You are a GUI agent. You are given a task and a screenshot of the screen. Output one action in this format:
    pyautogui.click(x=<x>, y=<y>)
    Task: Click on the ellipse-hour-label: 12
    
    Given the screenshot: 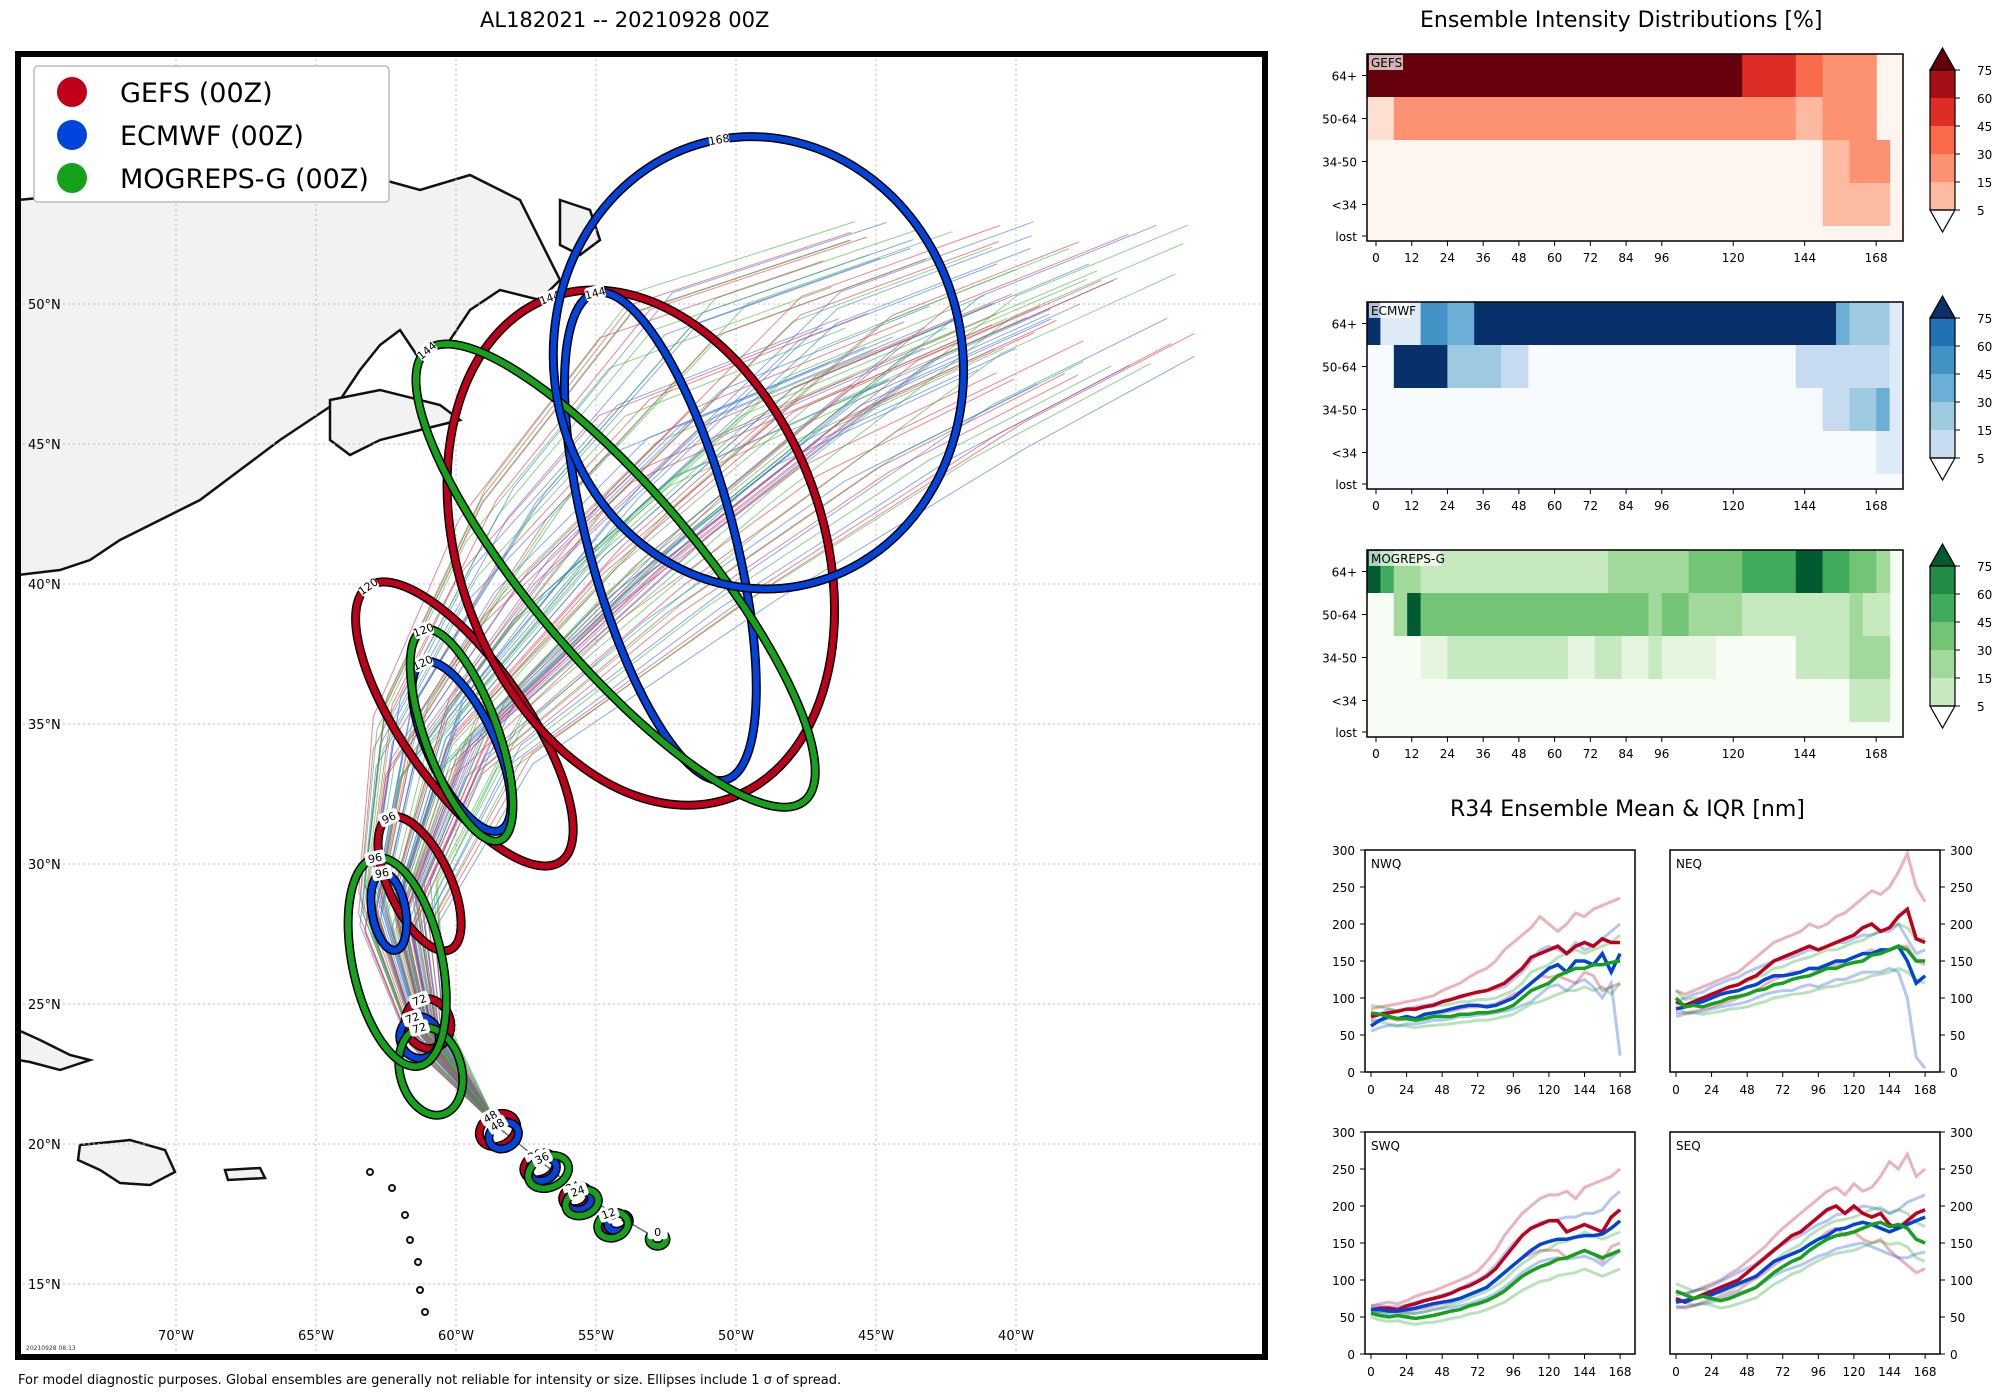 What is the action you would take?
    pyautogui.click(x=609, y=1213)
    